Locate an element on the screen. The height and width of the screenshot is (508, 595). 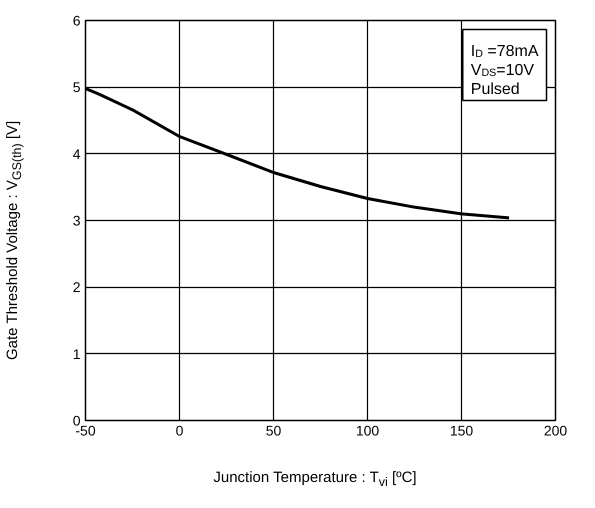
annotation: ID =78mA is located at coordinates (504, 51).